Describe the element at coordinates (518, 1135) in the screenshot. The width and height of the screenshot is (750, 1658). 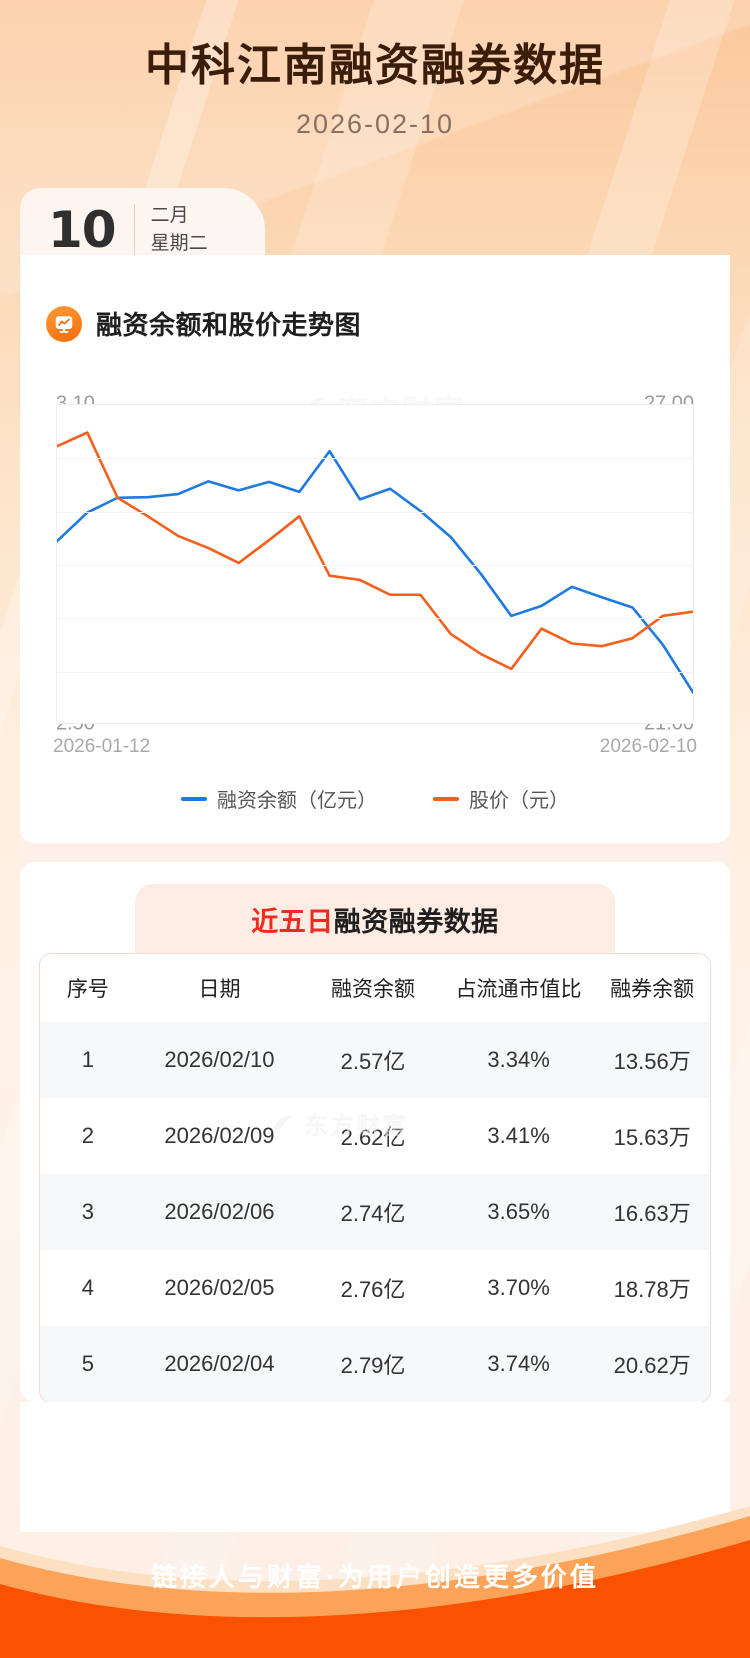
I see `cell-float-ratio: 3.41%` at that location.